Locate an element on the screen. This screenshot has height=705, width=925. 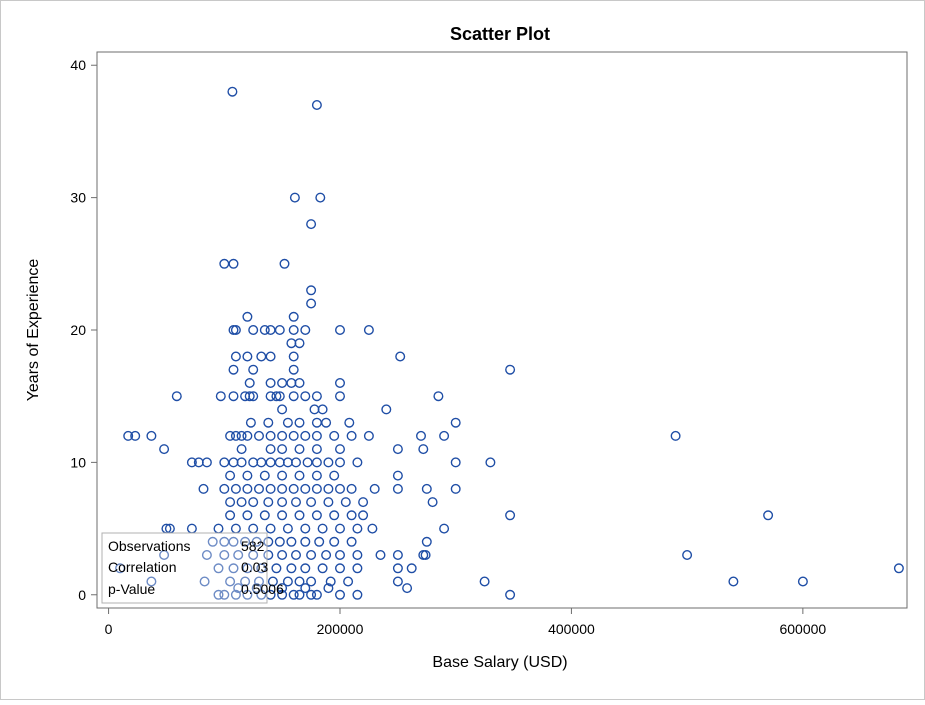
x-axis-label: Base Salary (USD) is located at coordinates (499, 662).